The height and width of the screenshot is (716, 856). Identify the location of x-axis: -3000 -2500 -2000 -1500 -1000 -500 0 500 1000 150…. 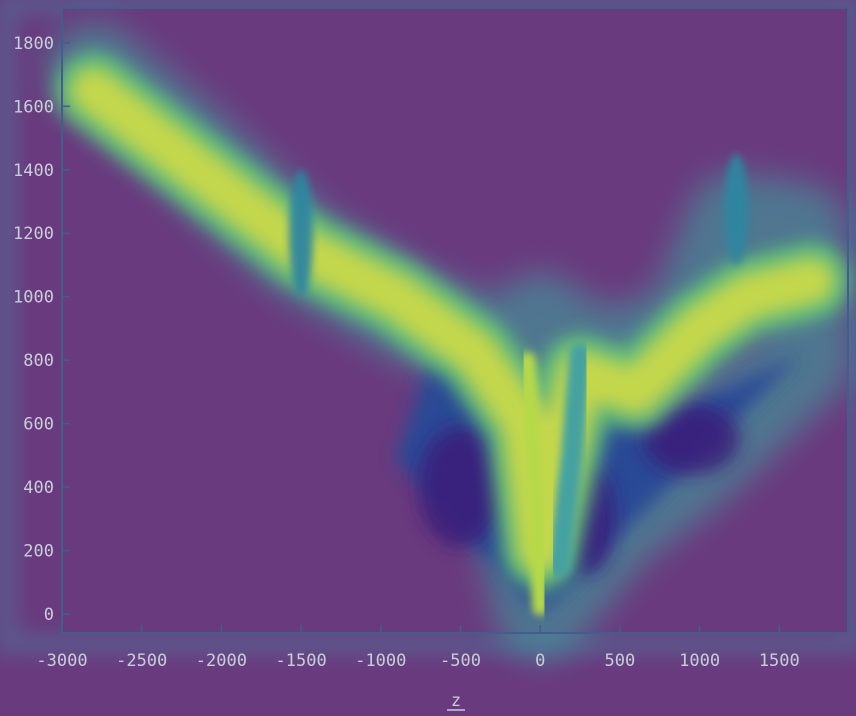
(418, 648).